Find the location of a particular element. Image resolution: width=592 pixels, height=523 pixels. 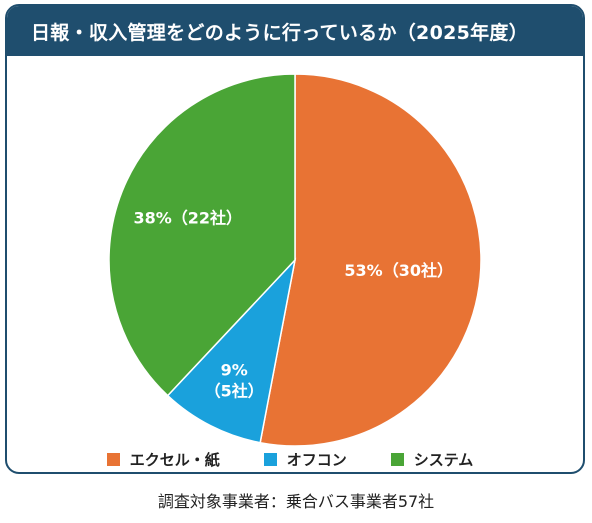

legend-item-excel: エクセル・紙 is located at coordinates (163, 459).